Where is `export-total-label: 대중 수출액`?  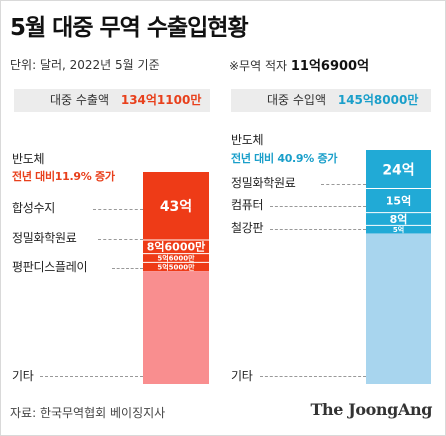 export-total-label: 대중 수출액 is located at coordinates (80, 100).